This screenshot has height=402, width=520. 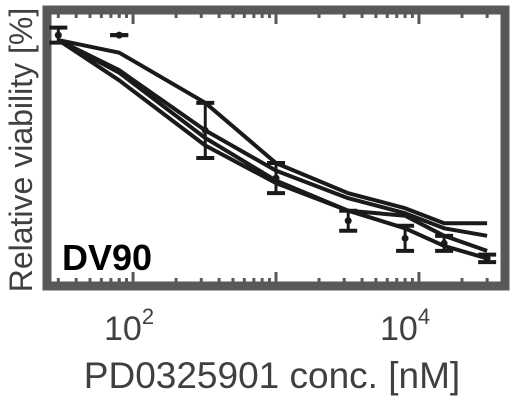 What do you see at coordinates (272, 375) in the screenshot?
I see `x-axis-label: PD0325901 conc. [nM]` at bounding box center [272, 375].